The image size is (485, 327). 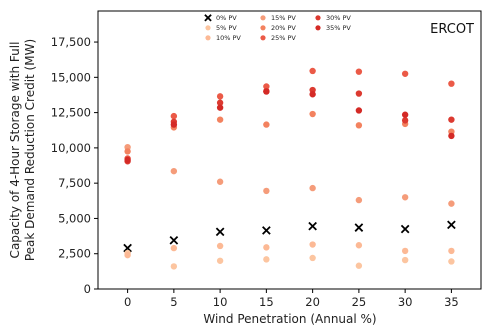 I want to click on legend-label: 30% PV, so click(x=338, y=18).